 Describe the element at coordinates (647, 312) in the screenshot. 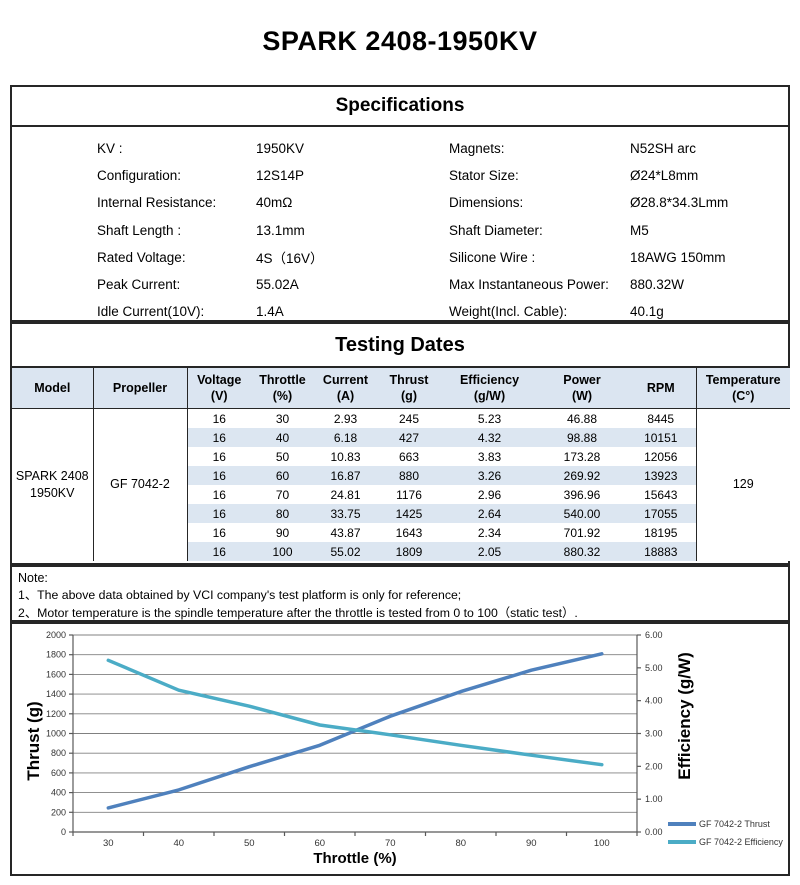

I see `spec-value: 40.1g` at that location.